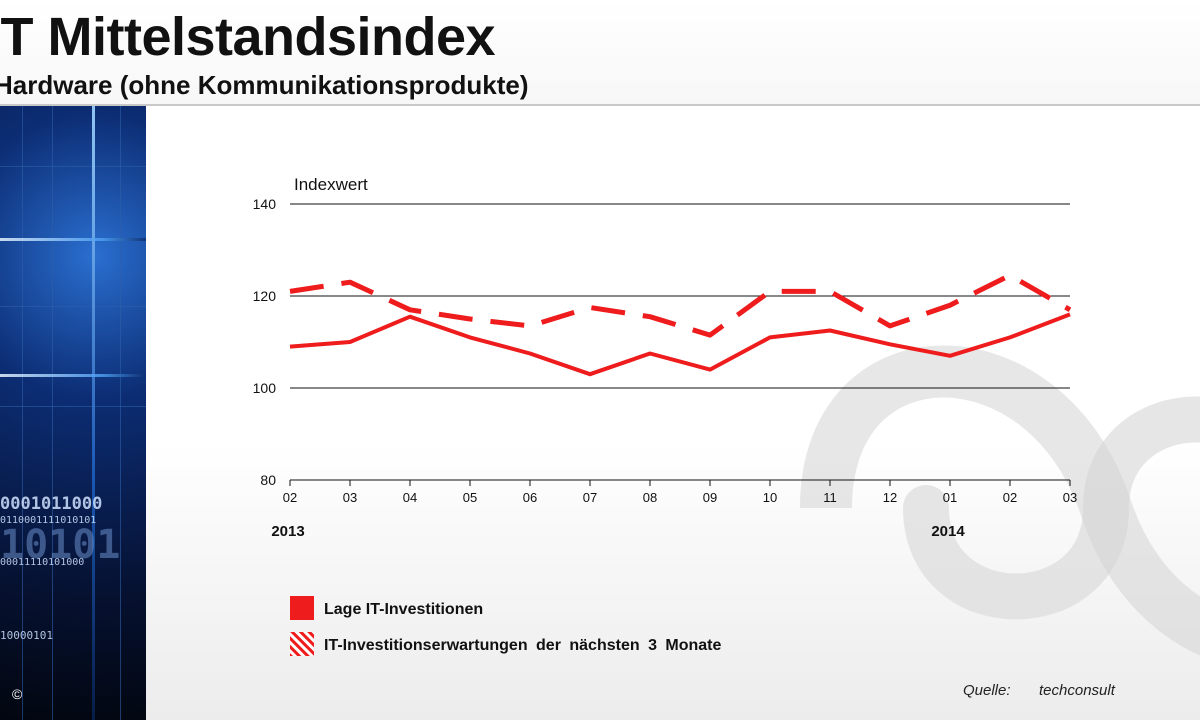 This screenshot has height=720, width=1200. I want to click on y-tick-label: 80, so click(268, 480).